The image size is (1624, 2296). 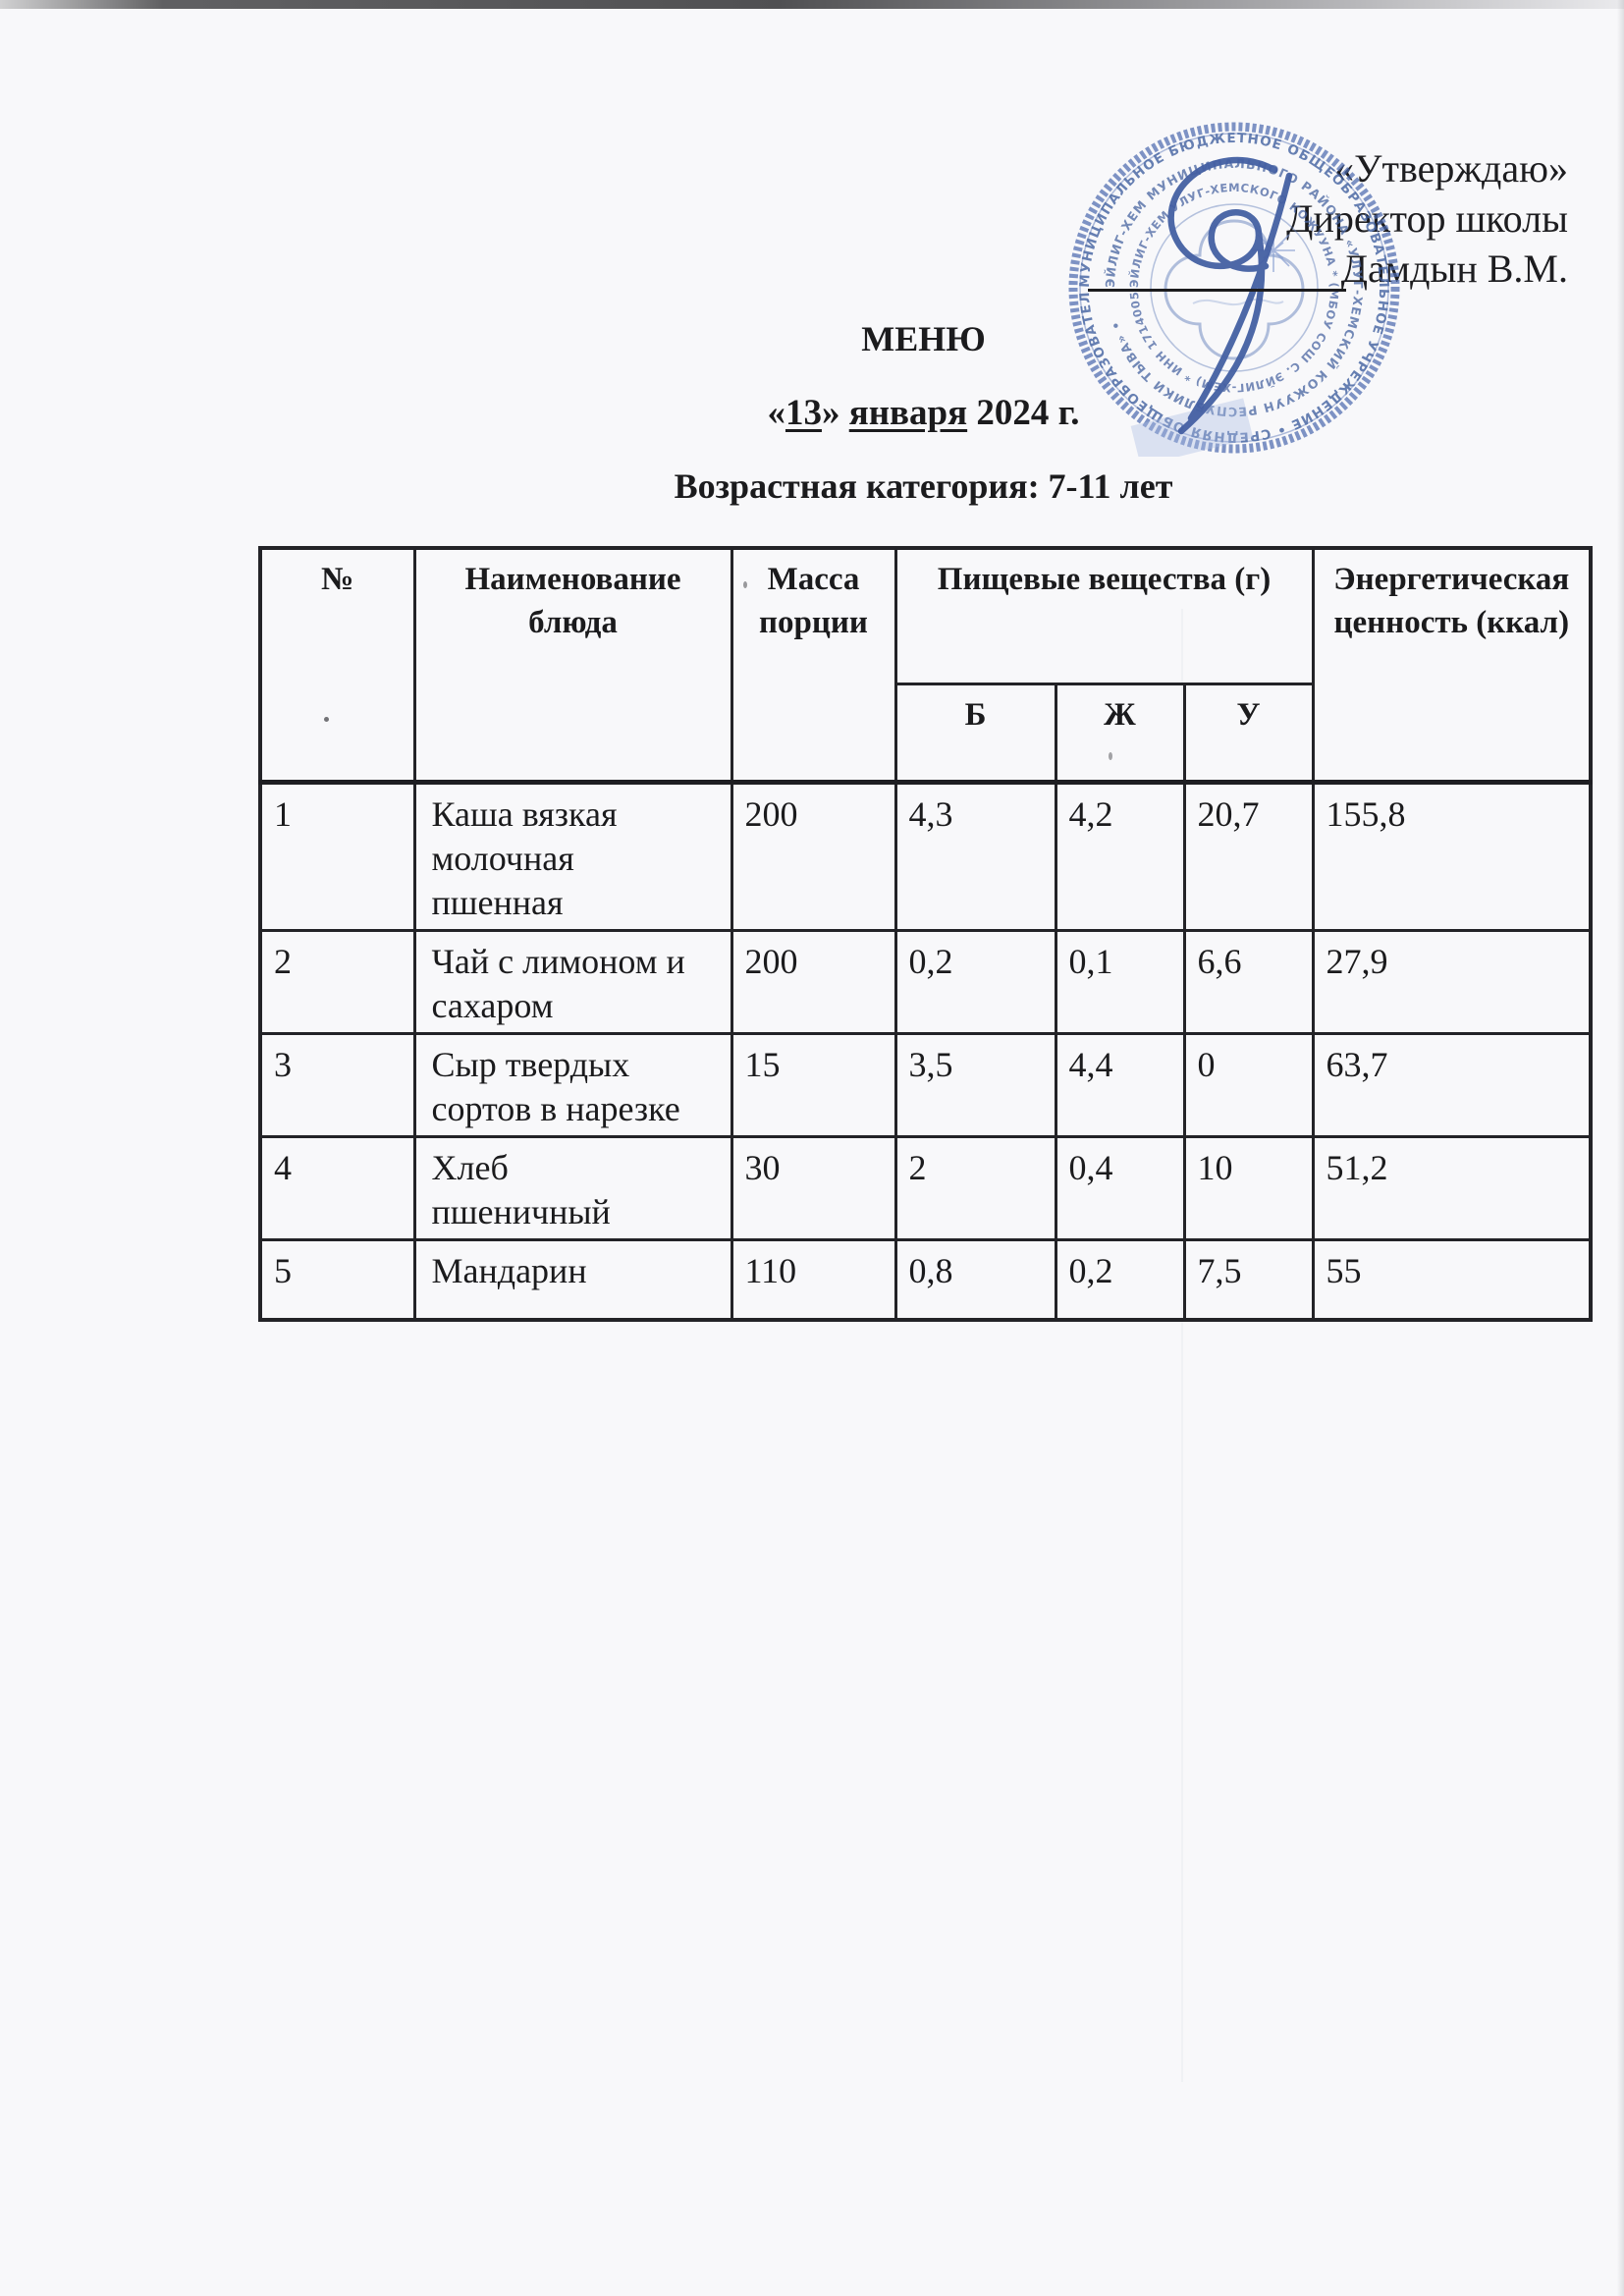 What do you see at coordinates (1451, 168) in the screenshot?
I see `approval-line-approve: «Утверждаю»` at bounding box center [1451, 168].